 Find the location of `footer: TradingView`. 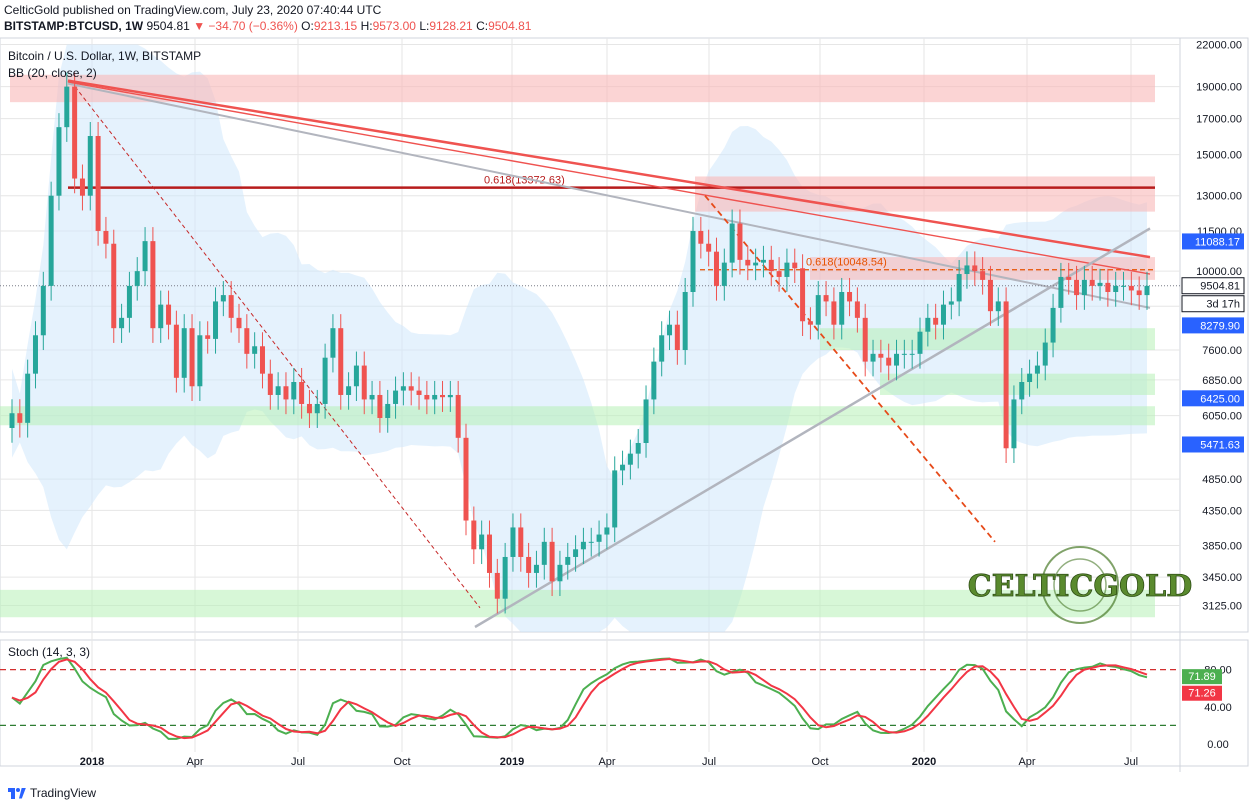

footer: TradingView is located at coordinates (52, 793).